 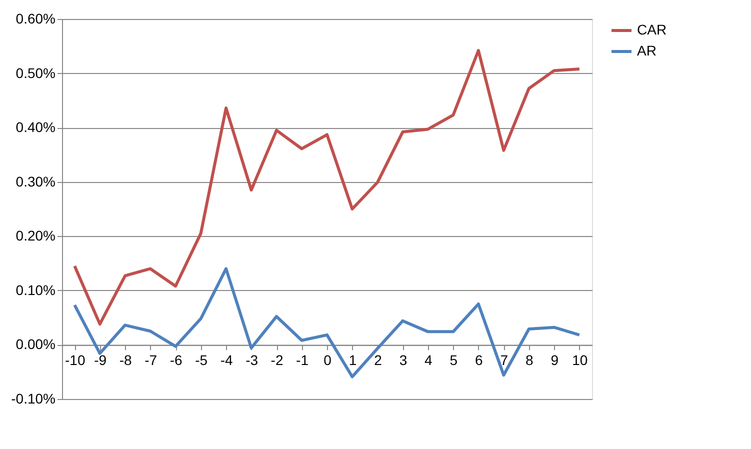 I want to click on x-tick-label: 4, so click(x=428, y=360).